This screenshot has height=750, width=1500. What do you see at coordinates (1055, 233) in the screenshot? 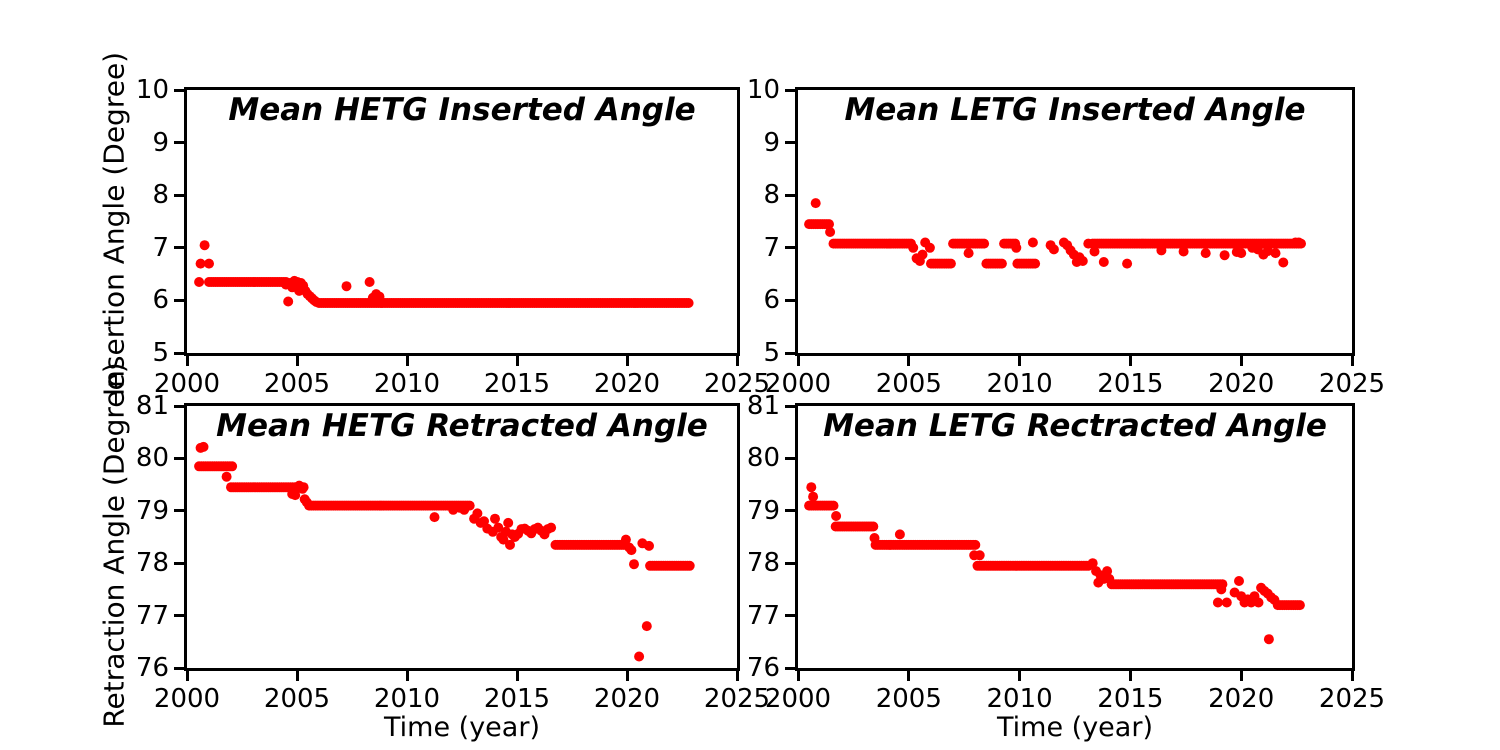
I see `scatter-plot-letg-inserted` at bounding box center [1055, 233].